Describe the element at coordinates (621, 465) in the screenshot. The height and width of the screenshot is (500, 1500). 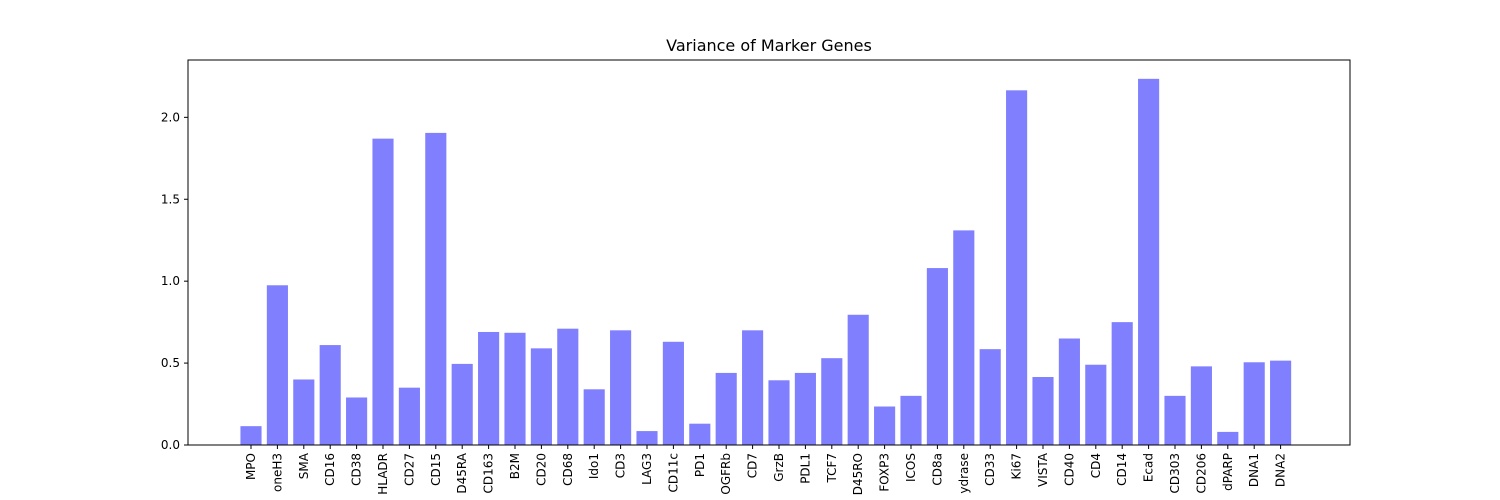
I see `x-tick-label: CD3` at that location.